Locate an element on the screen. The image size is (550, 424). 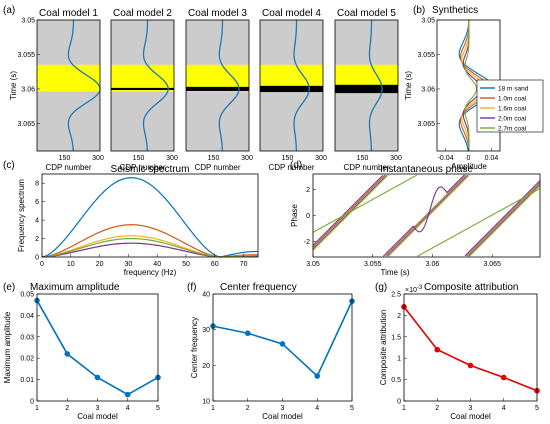
xtick-label: -0.04 is located at coordinates (446, 158).